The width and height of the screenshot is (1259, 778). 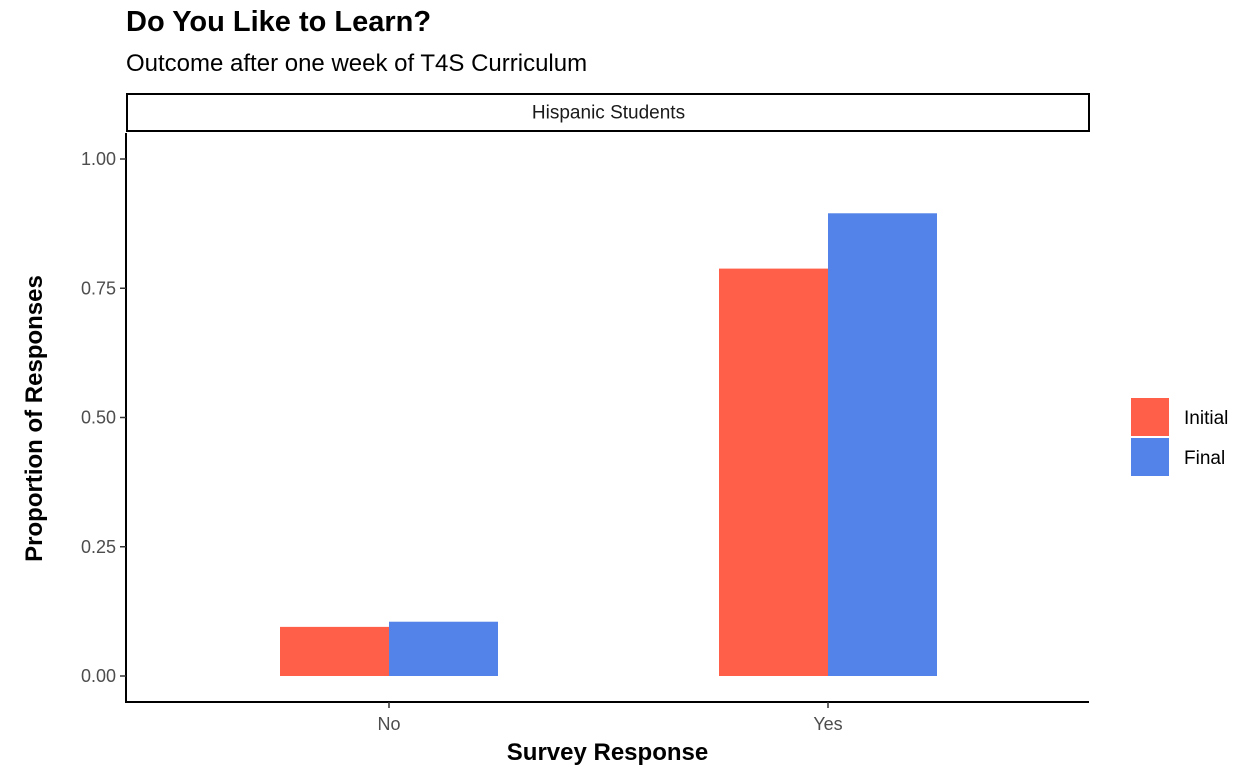 What do you see at coordinates (98, 676) in the screenshot?
I see `y-tick-label: 0.00` at bounding box center [98, 676].